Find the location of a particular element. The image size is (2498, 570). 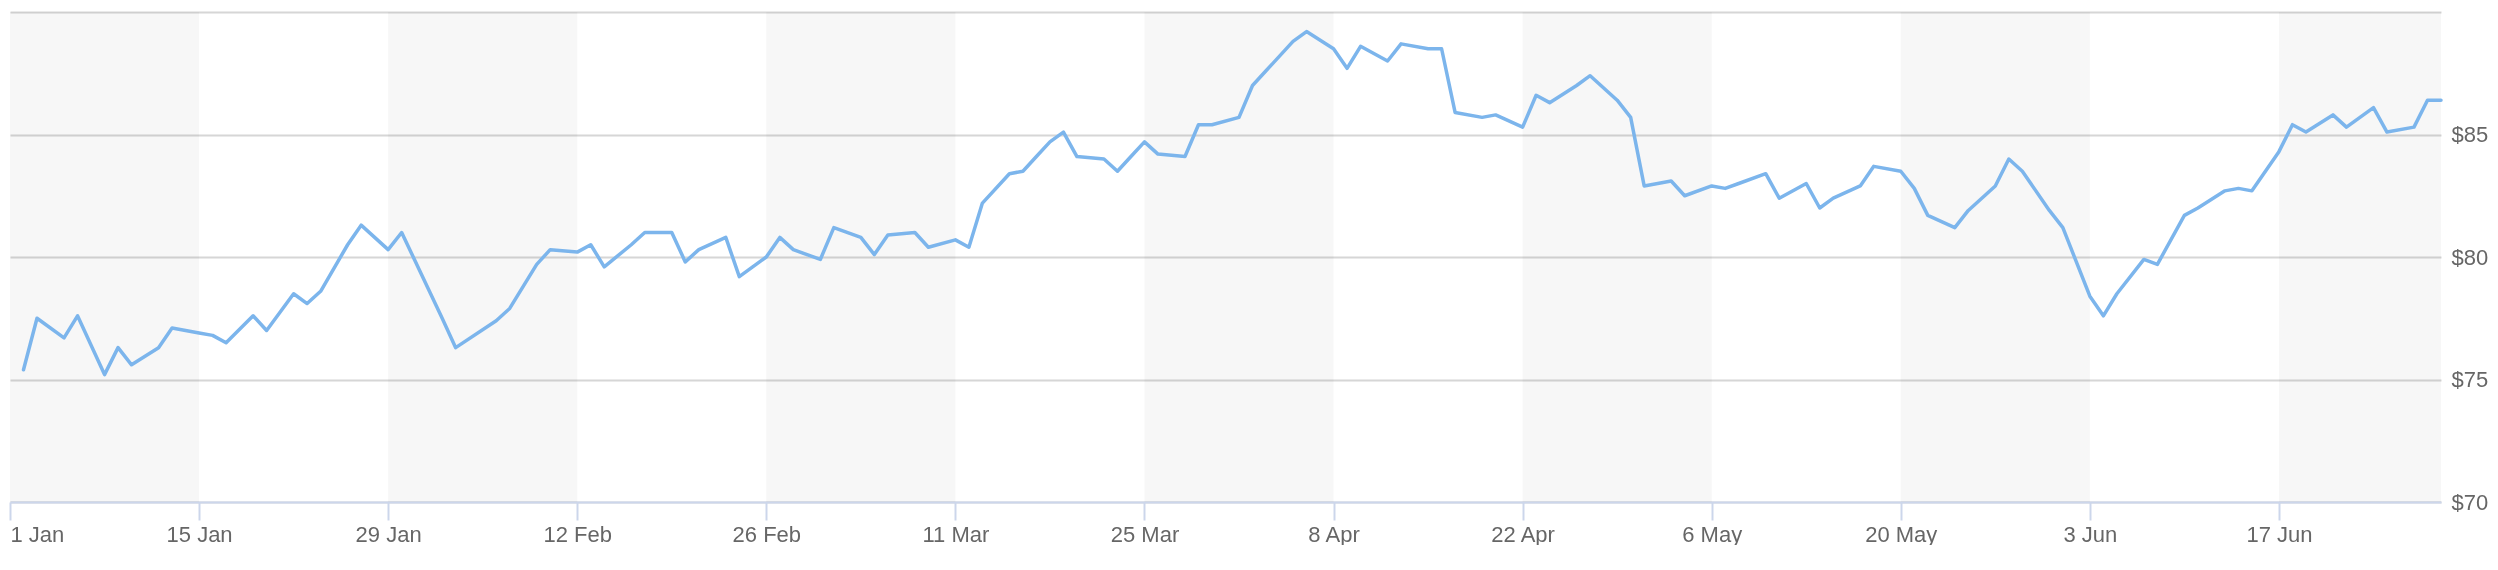

x-tick-label: 1 Jan is located at coordinates (37, 534).